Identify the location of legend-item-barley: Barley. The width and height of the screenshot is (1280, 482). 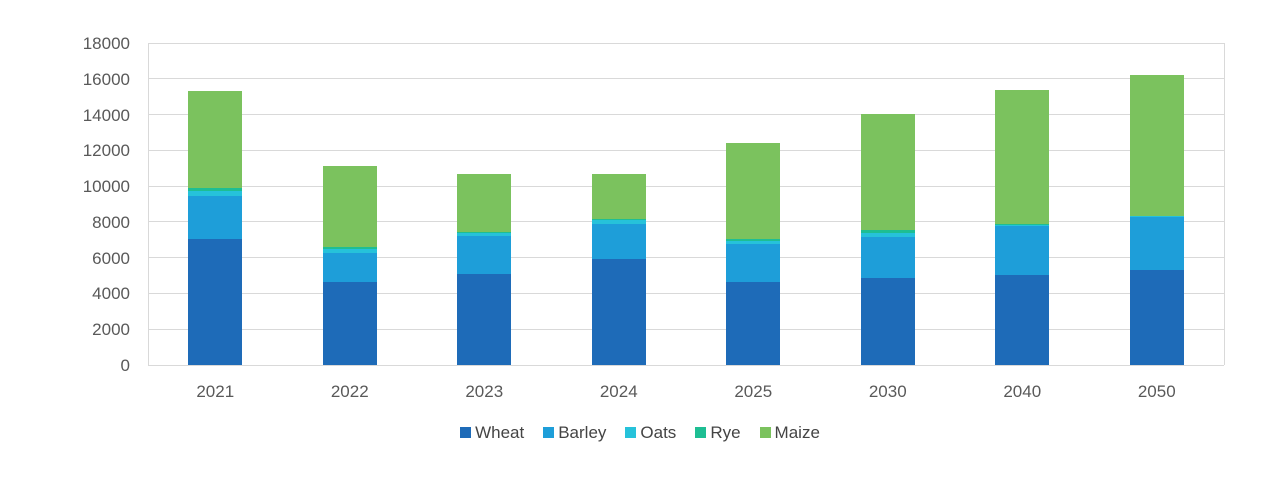
(574, 432).